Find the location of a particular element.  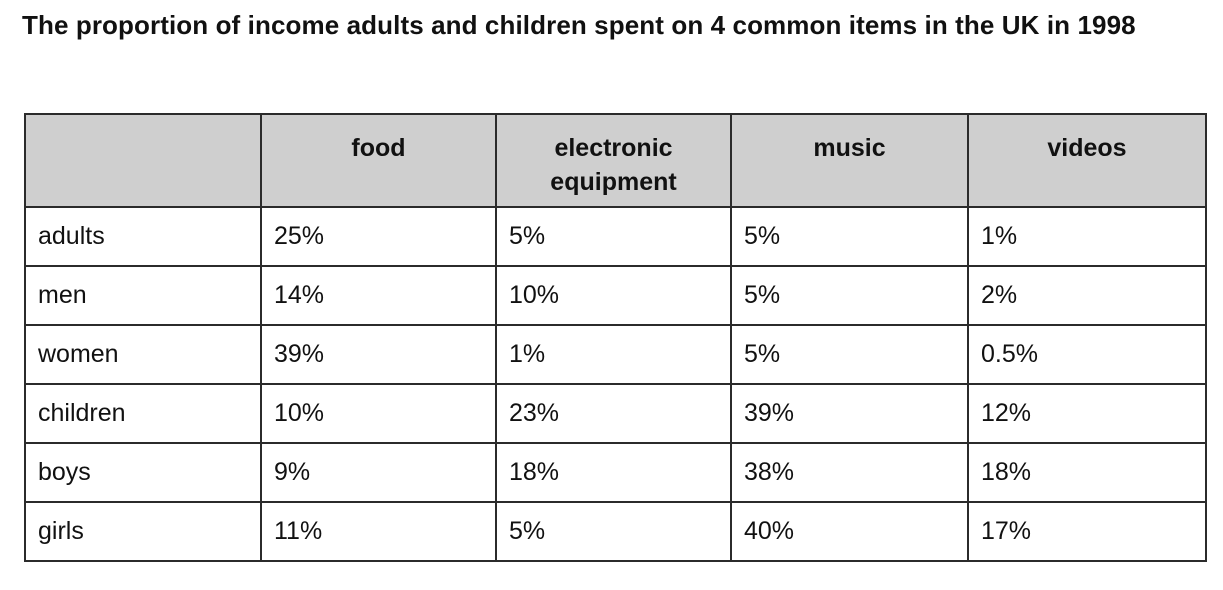

cell-girls-music: 40% is located at coordinates (849, 531).